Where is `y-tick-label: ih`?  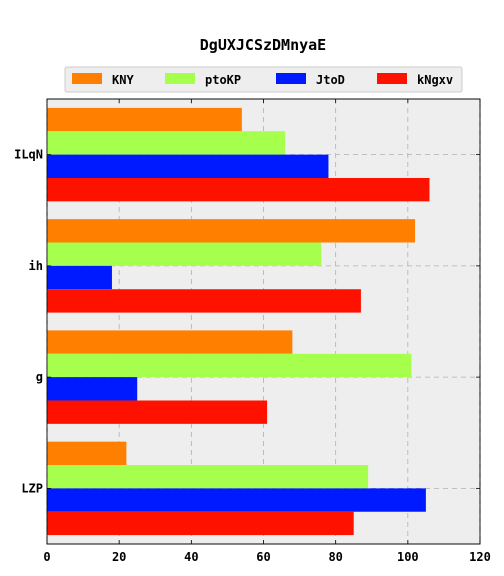 y-tick-label: ih is located at coordinates (36, 266).